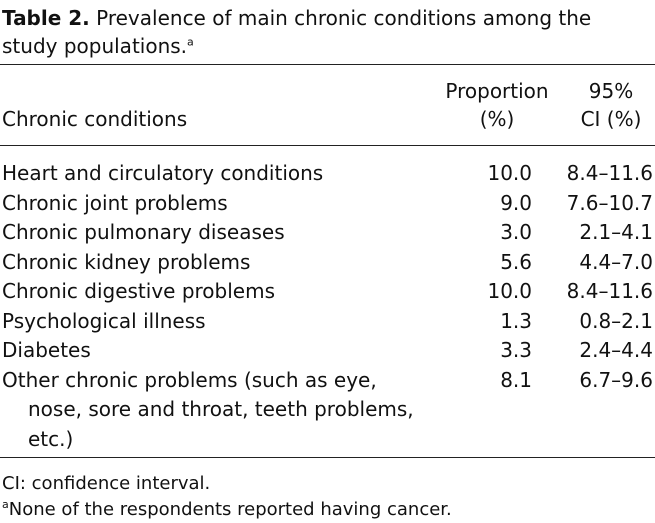 This screenshot has width=655, height=523. What do you see at coordinates (327, 145) in the screenshot?
I see `header-rule` at bounding box center [327, 145].